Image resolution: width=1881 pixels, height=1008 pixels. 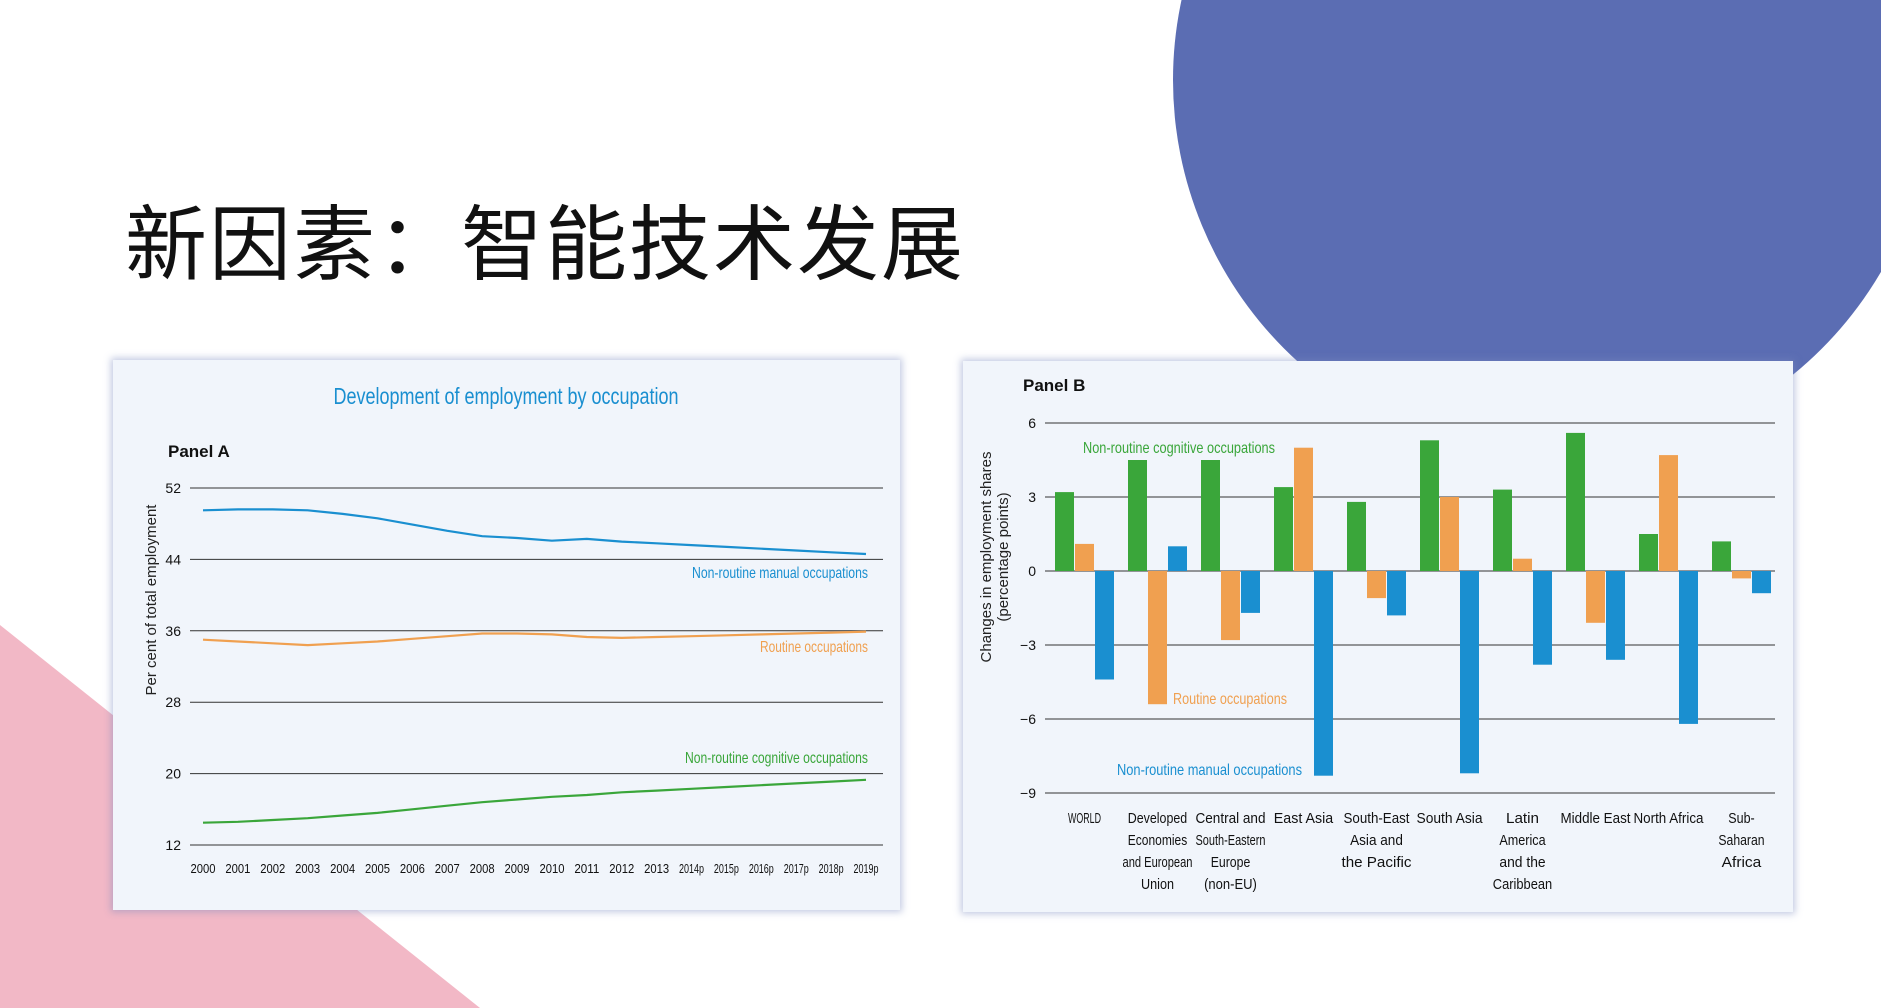 I want to click on category-label: Sub-, so click(x=1741, y=818).